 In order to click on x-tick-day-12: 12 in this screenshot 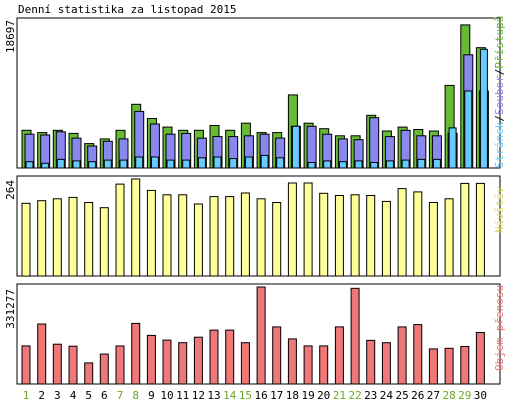, I will do `click(198, 395)`.